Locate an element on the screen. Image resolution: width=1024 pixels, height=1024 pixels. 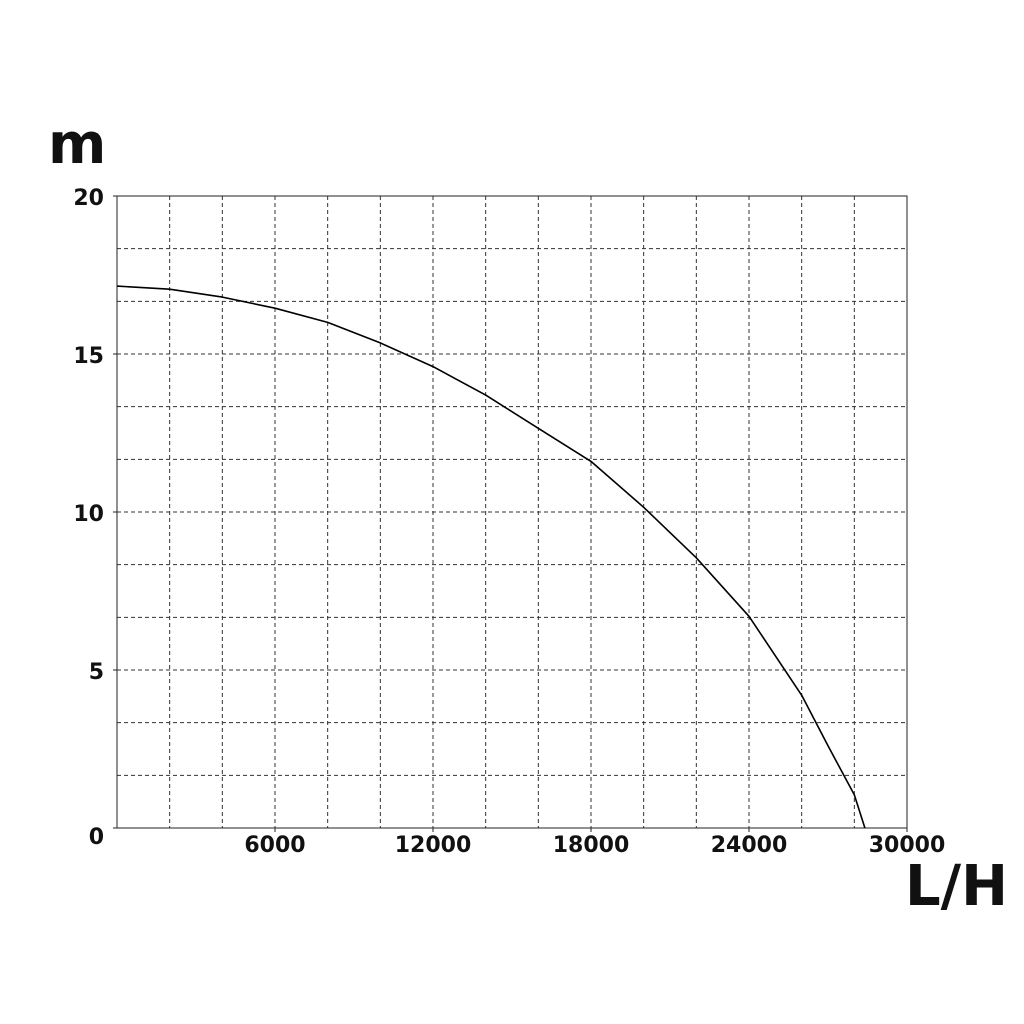
y-tick-label: 5 is located at coordinates (96, 672).